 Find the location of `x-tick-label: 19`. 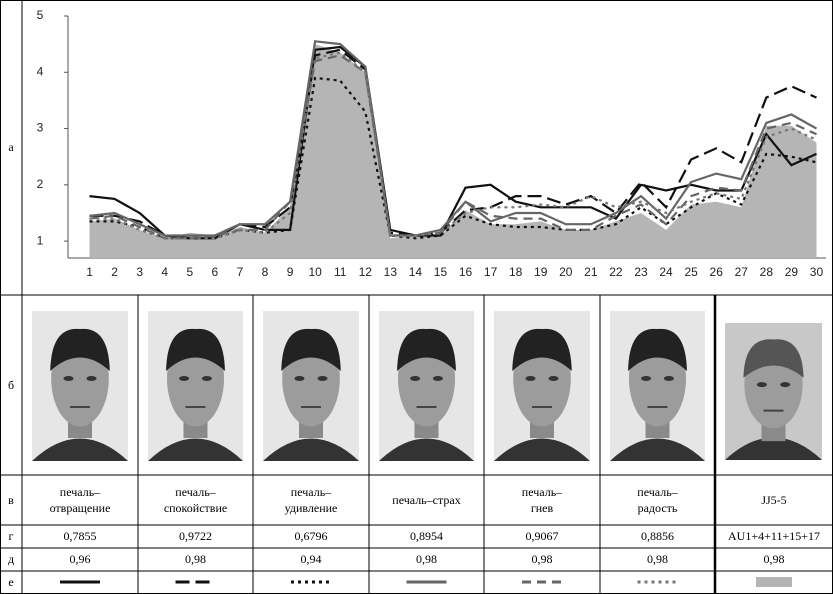

x-tick-label: 19 is located at coordinates (541, 272).